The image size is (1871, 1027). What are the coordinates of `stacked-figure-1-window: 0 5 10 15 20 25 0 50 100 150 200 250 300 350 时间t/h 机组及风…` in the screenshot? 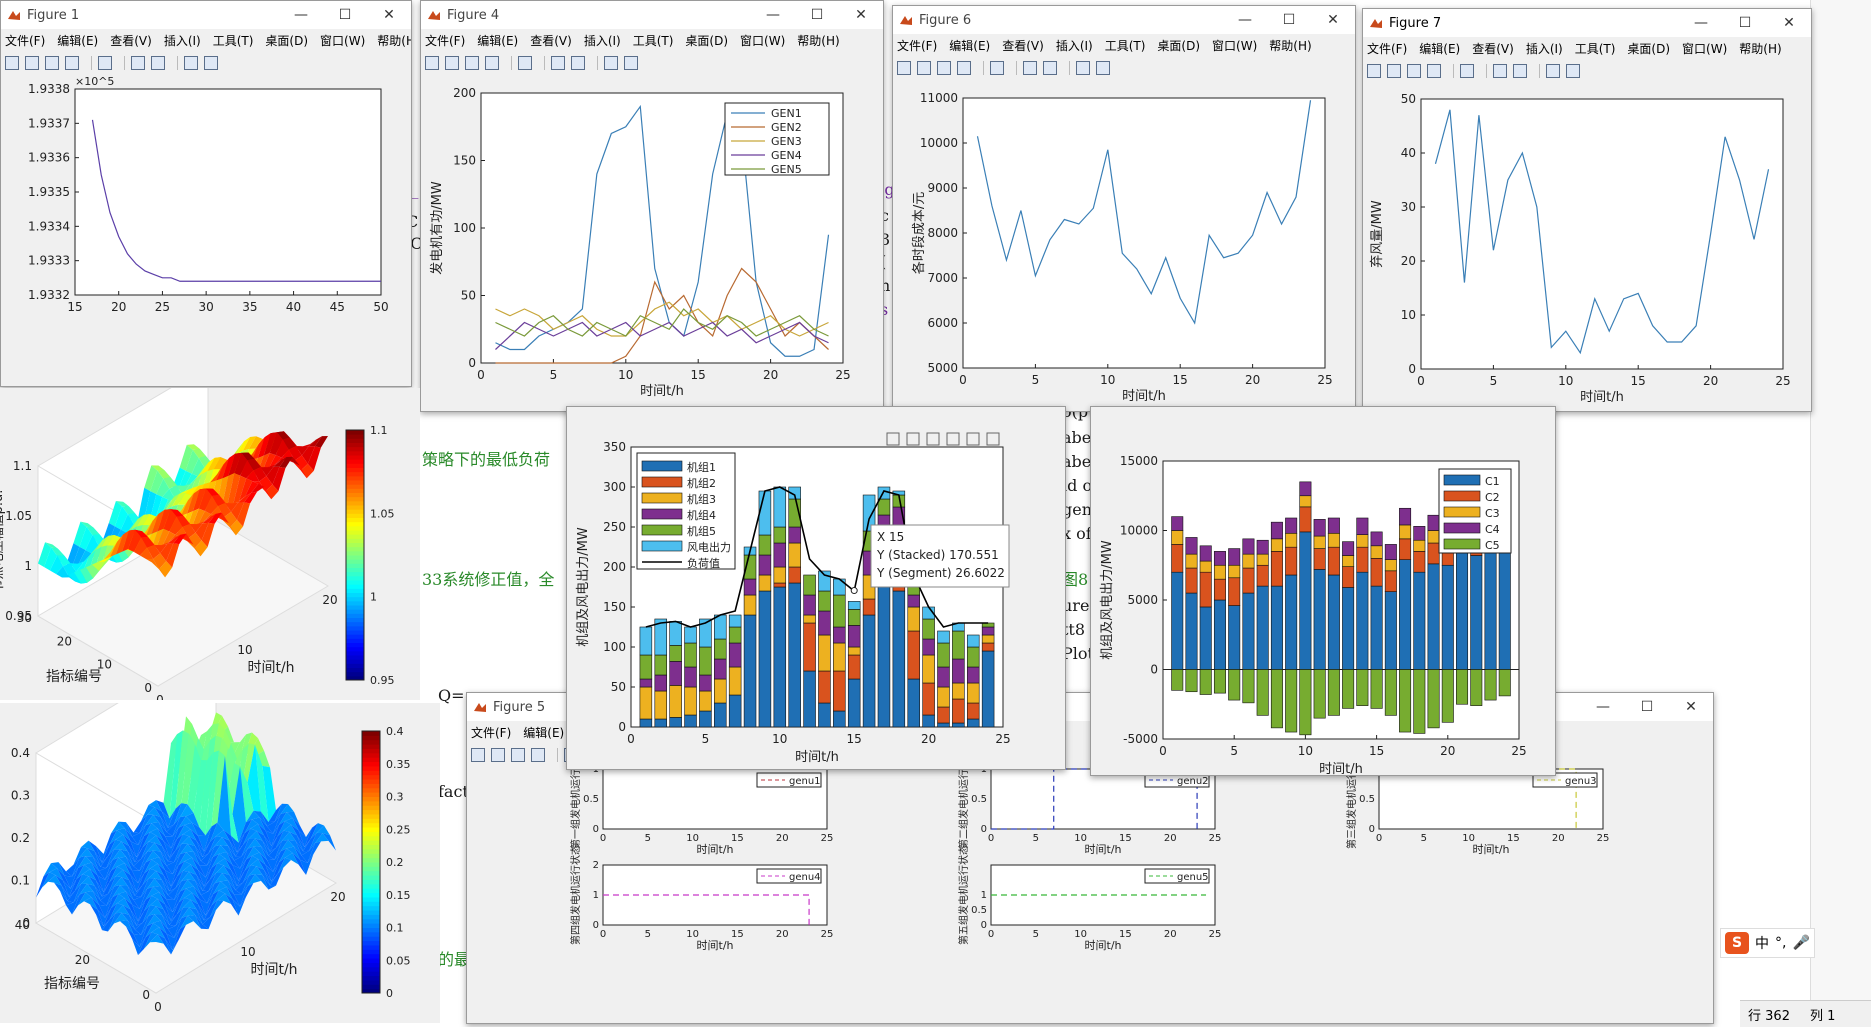 It's located at (816, 588).